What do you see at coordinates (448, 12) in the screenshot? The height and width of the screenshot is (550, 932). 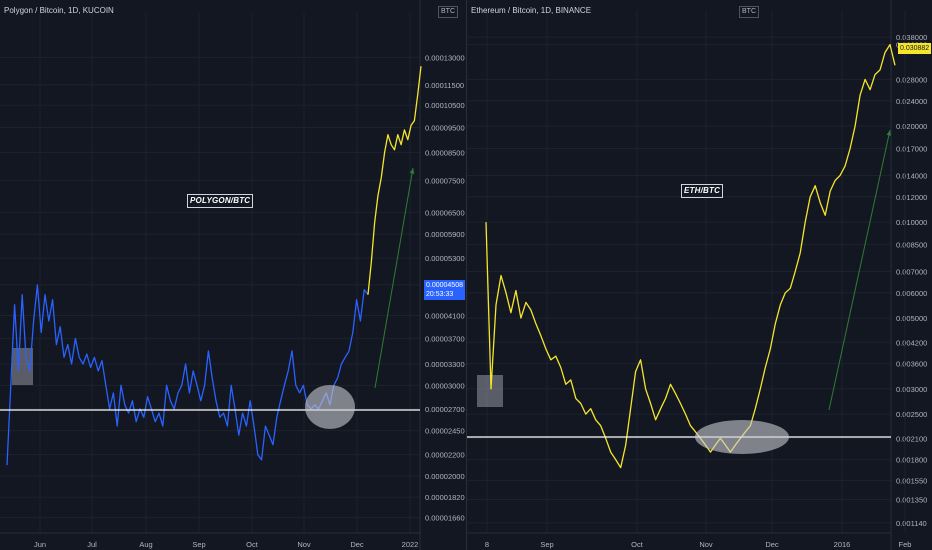 I see `left-currency-tag: BTC` at bounding box center [448, 12].